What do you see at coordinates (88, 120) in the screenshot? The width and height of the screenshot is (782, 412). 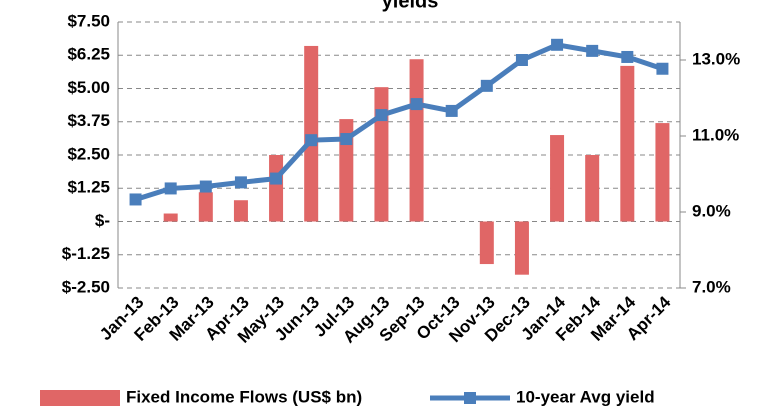 I see `y-tick-label: $3.75` at bounding box center [88, 120].